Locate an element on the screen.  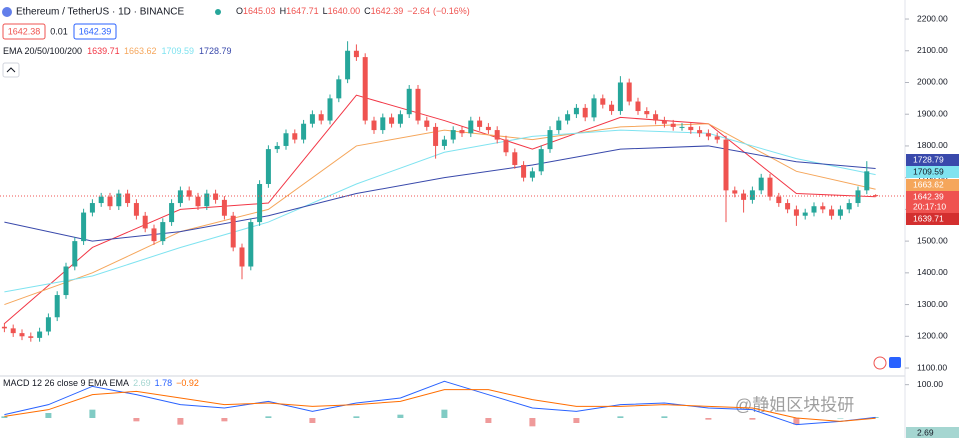
bid-box is located at coordinates (24, 31).